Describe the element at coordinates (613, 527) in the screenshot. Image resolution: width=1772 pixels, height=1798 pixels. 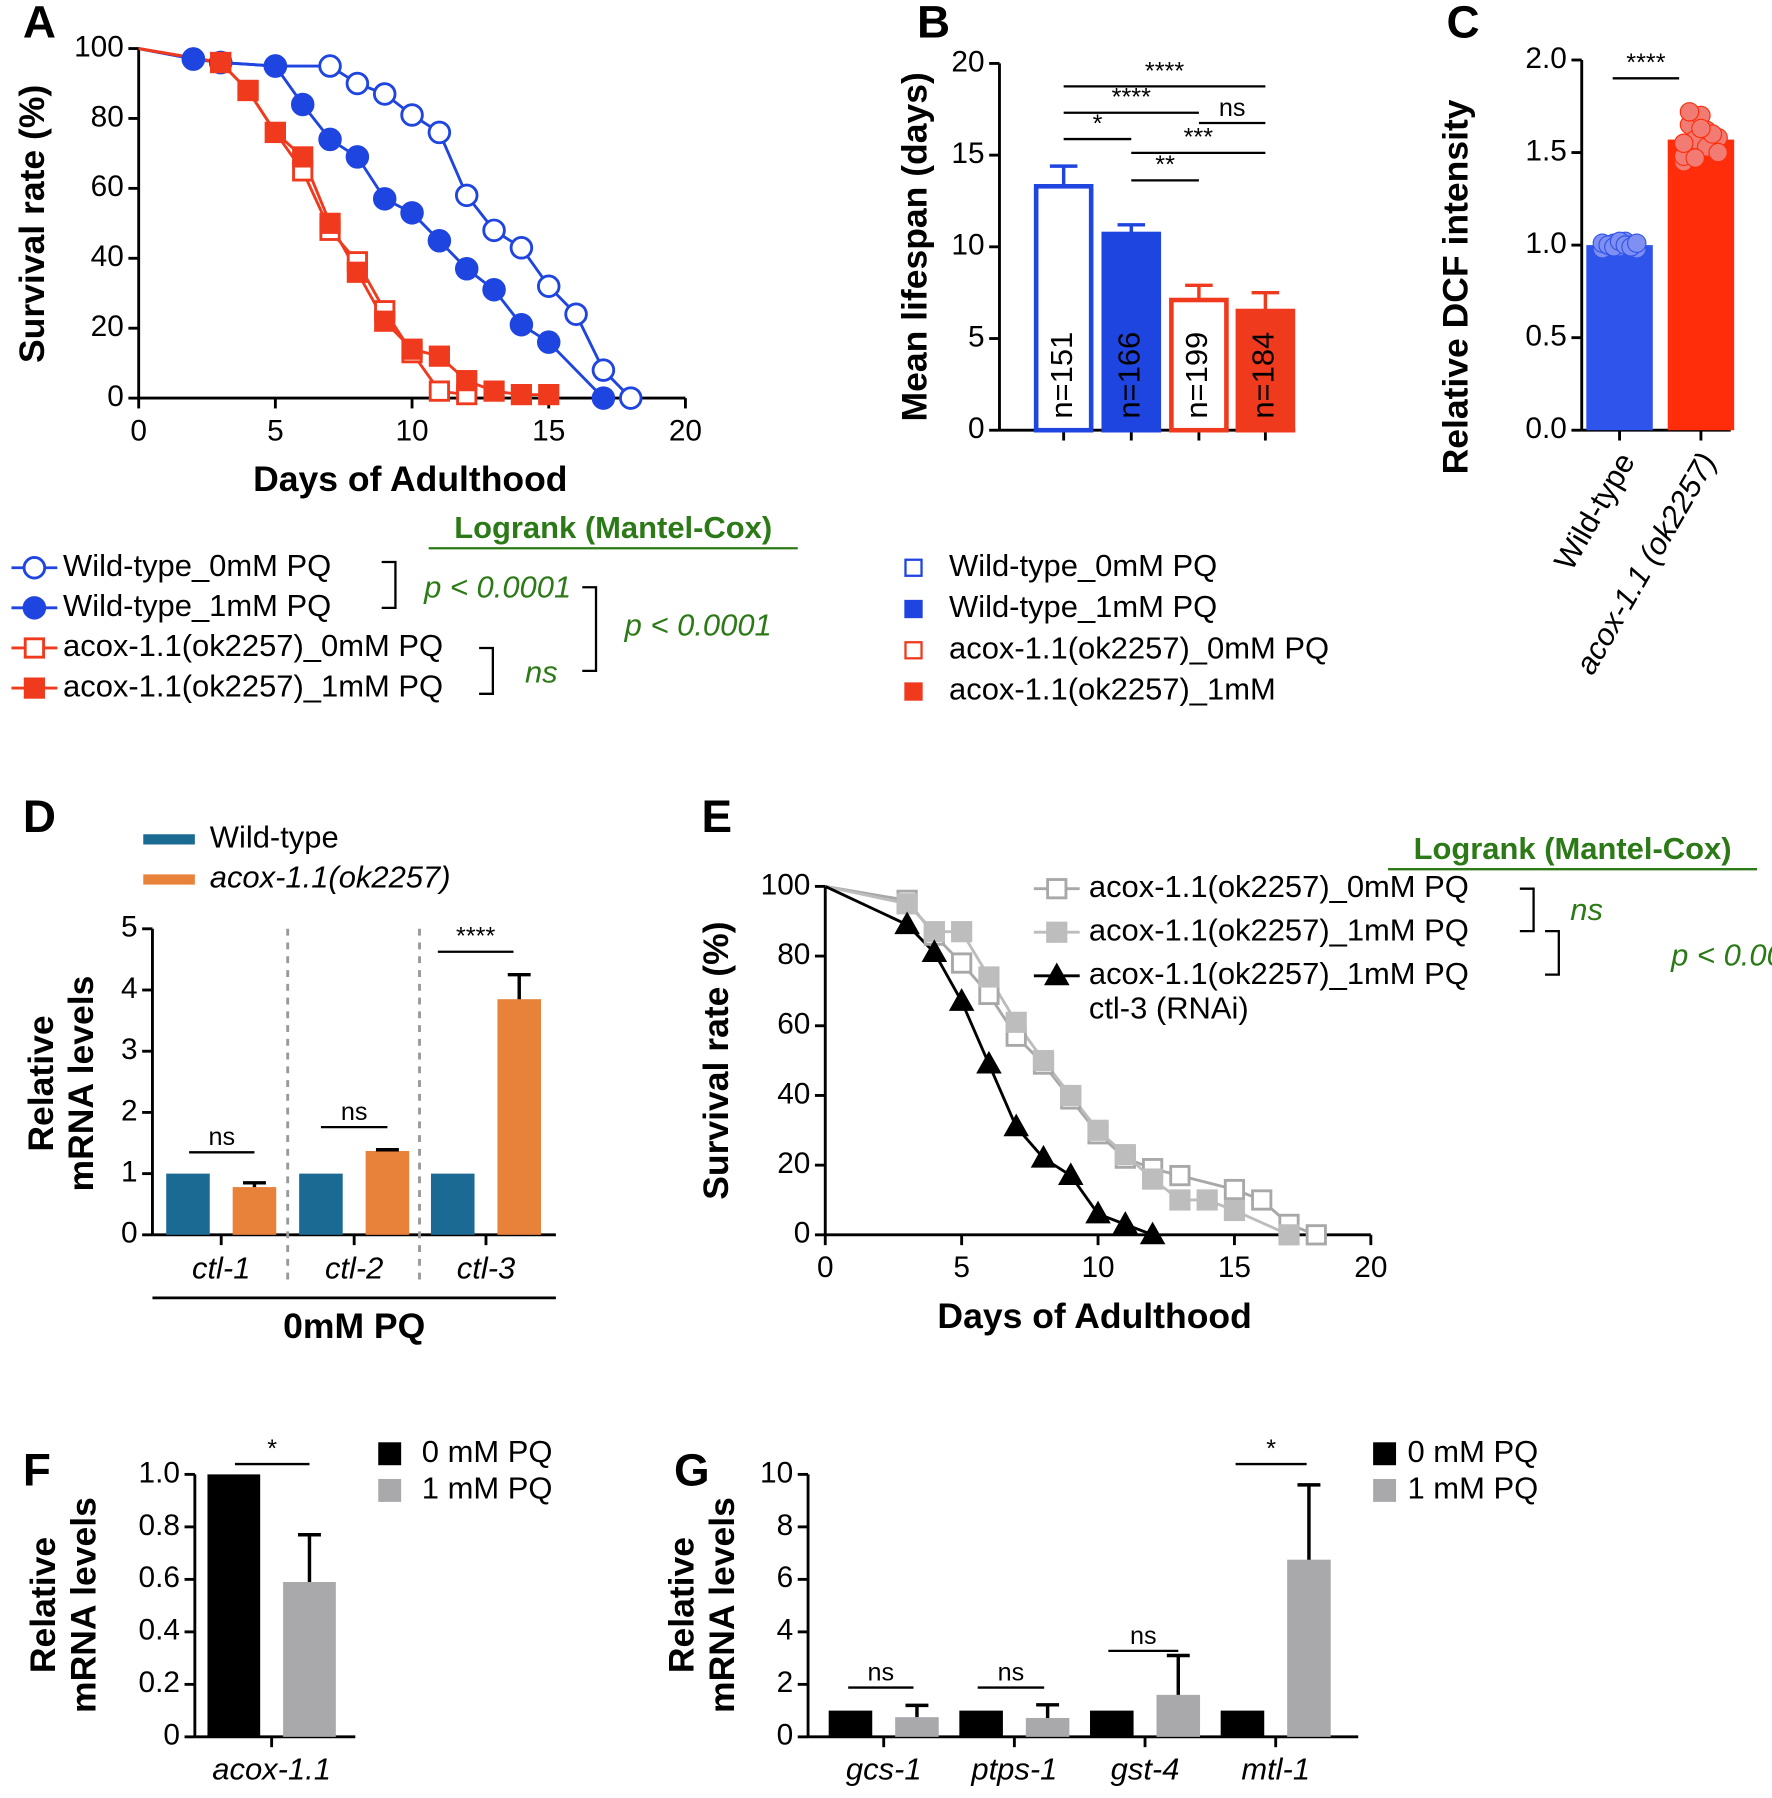
I see `legend-title: Logrank (Mantel-Cox)` at that location.